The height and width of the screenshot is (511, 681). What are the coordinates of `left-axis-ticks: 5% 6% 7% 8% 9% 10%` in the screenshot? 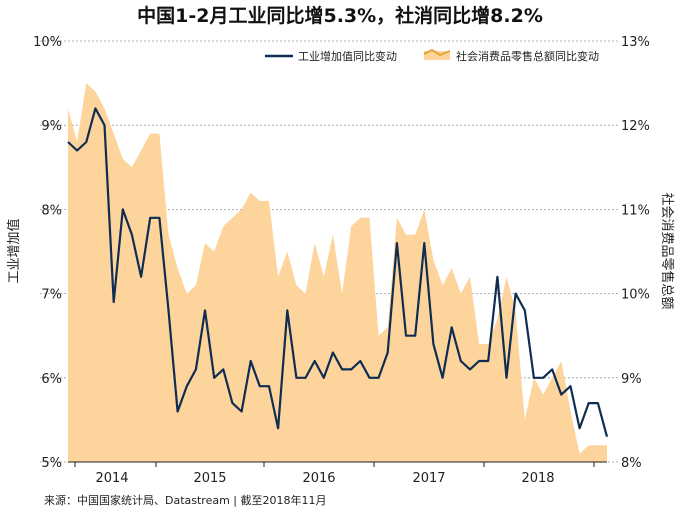 It's located at (47, 253).